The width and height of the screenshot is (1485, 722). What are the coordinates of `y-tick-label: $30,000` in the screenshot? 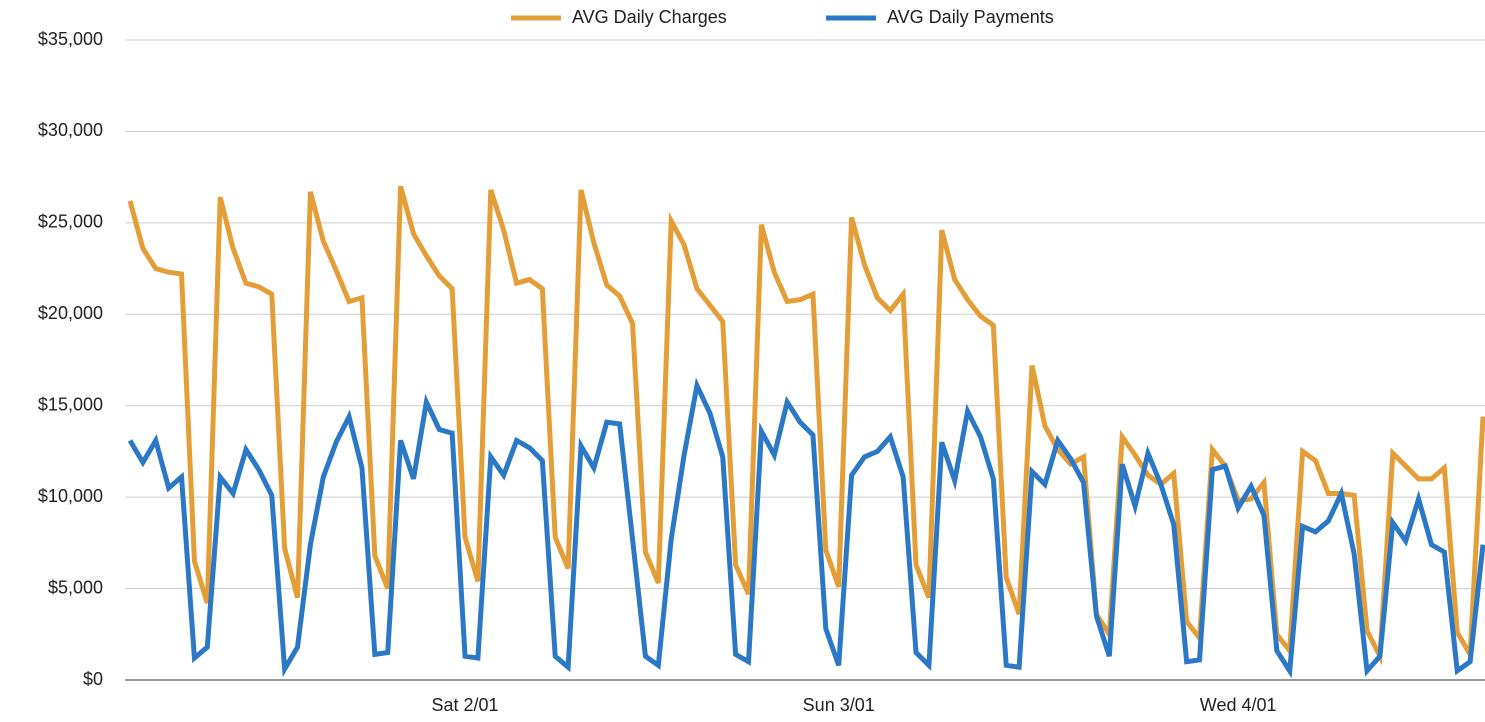 It's located at (70, 130).